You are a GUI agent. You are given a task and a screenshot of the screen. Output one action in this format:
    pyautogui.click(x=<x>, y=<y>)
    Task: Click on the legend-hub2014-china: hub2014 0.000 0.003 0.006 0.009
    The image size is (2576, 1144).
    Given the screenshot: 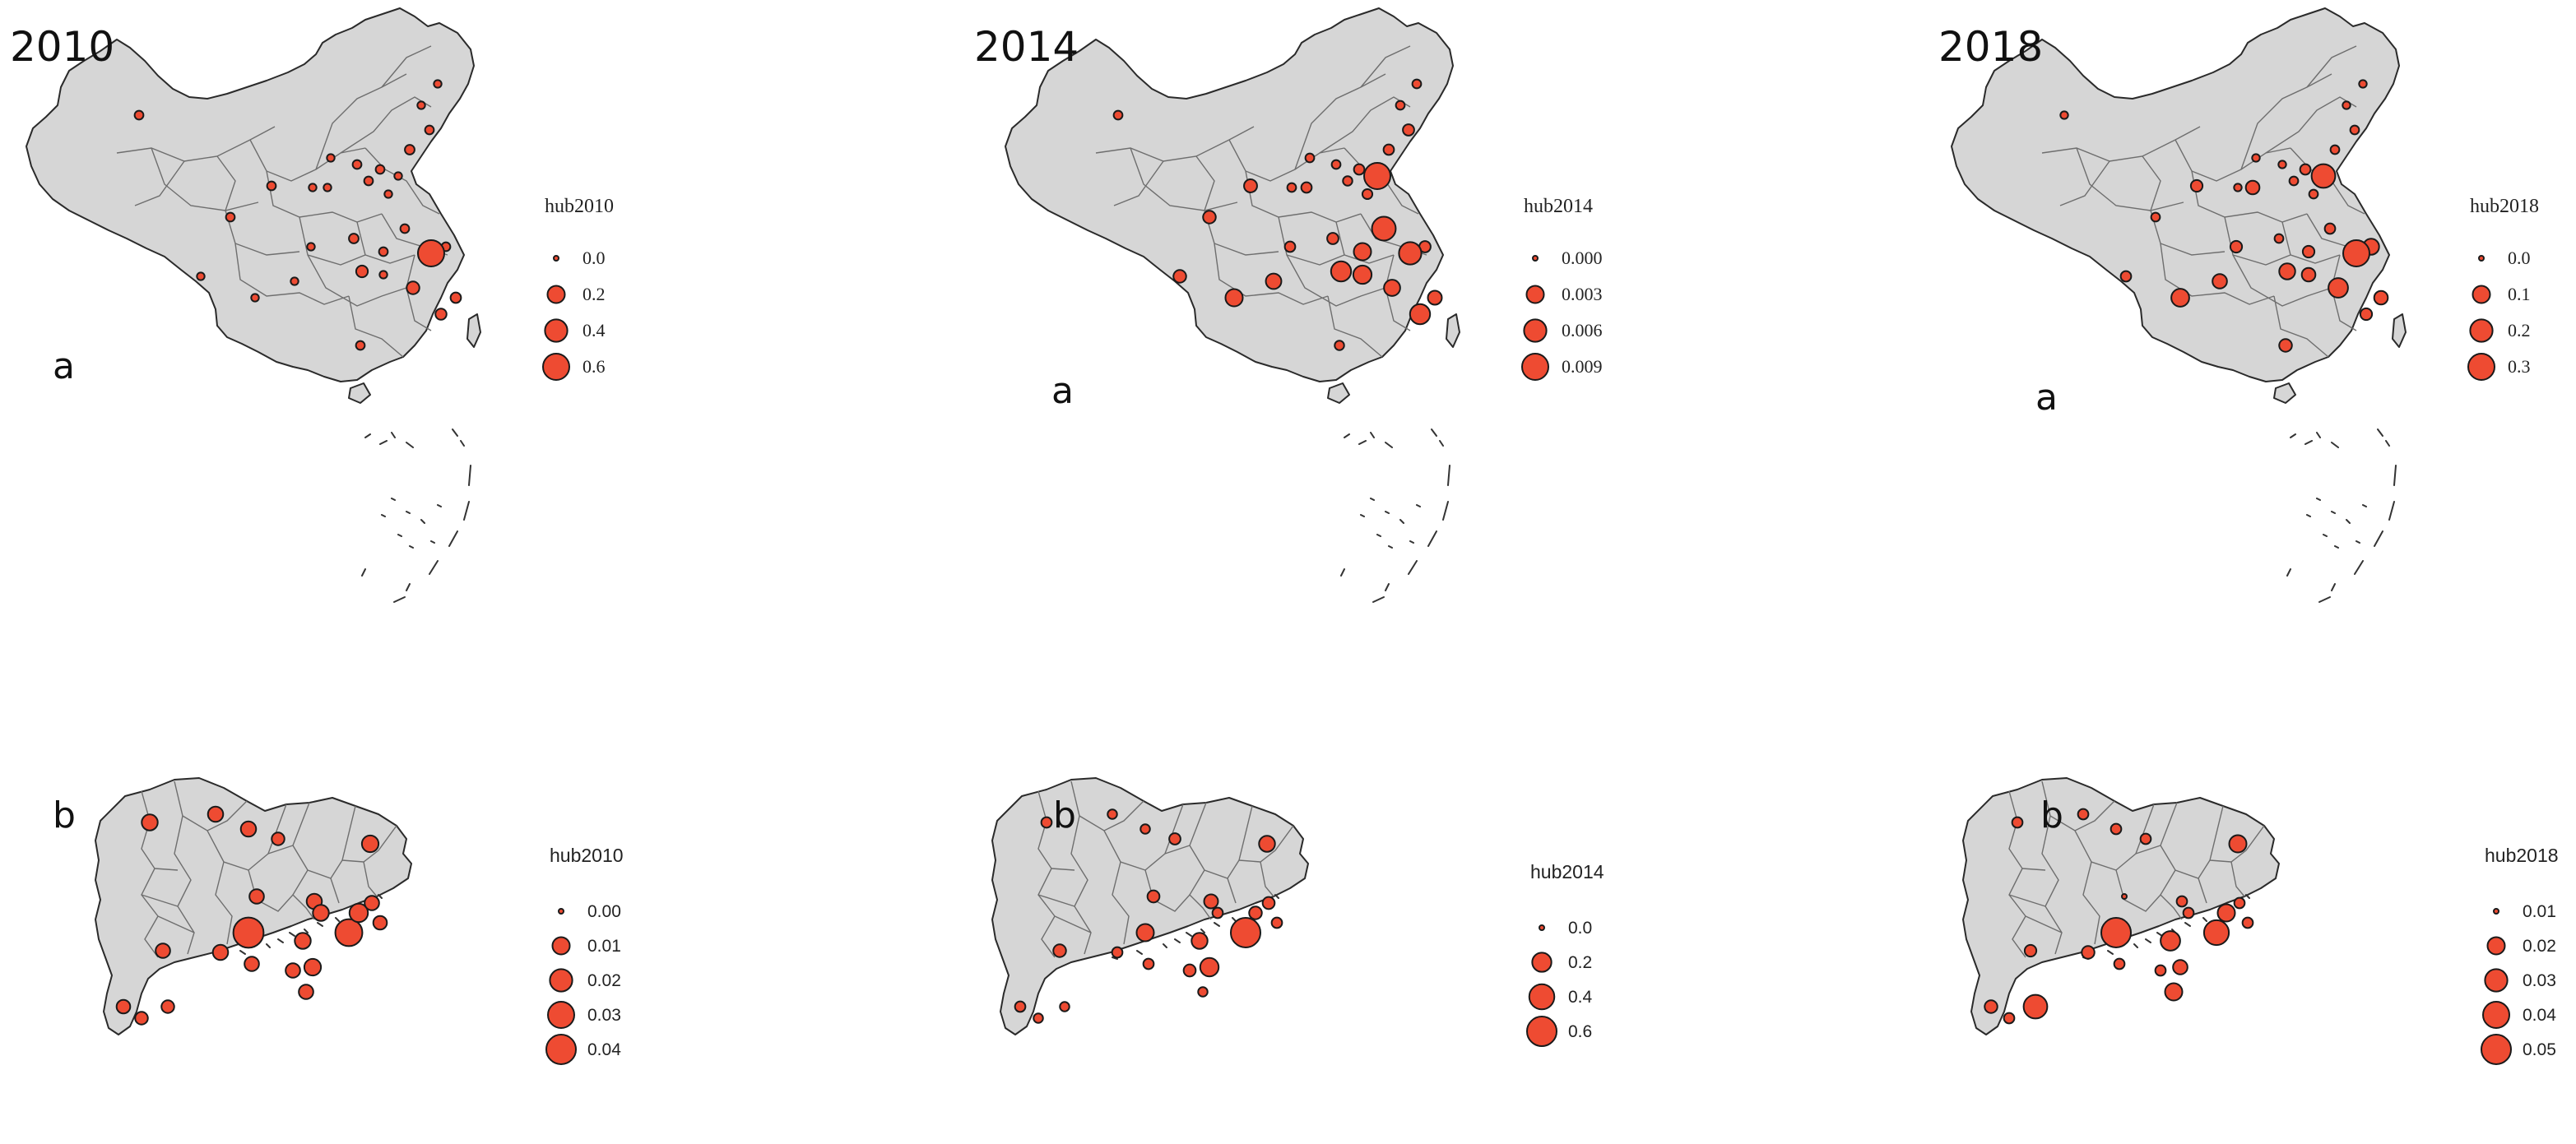 What is the action you would take?
    pyautogui.click(x=1562, y=288)
    